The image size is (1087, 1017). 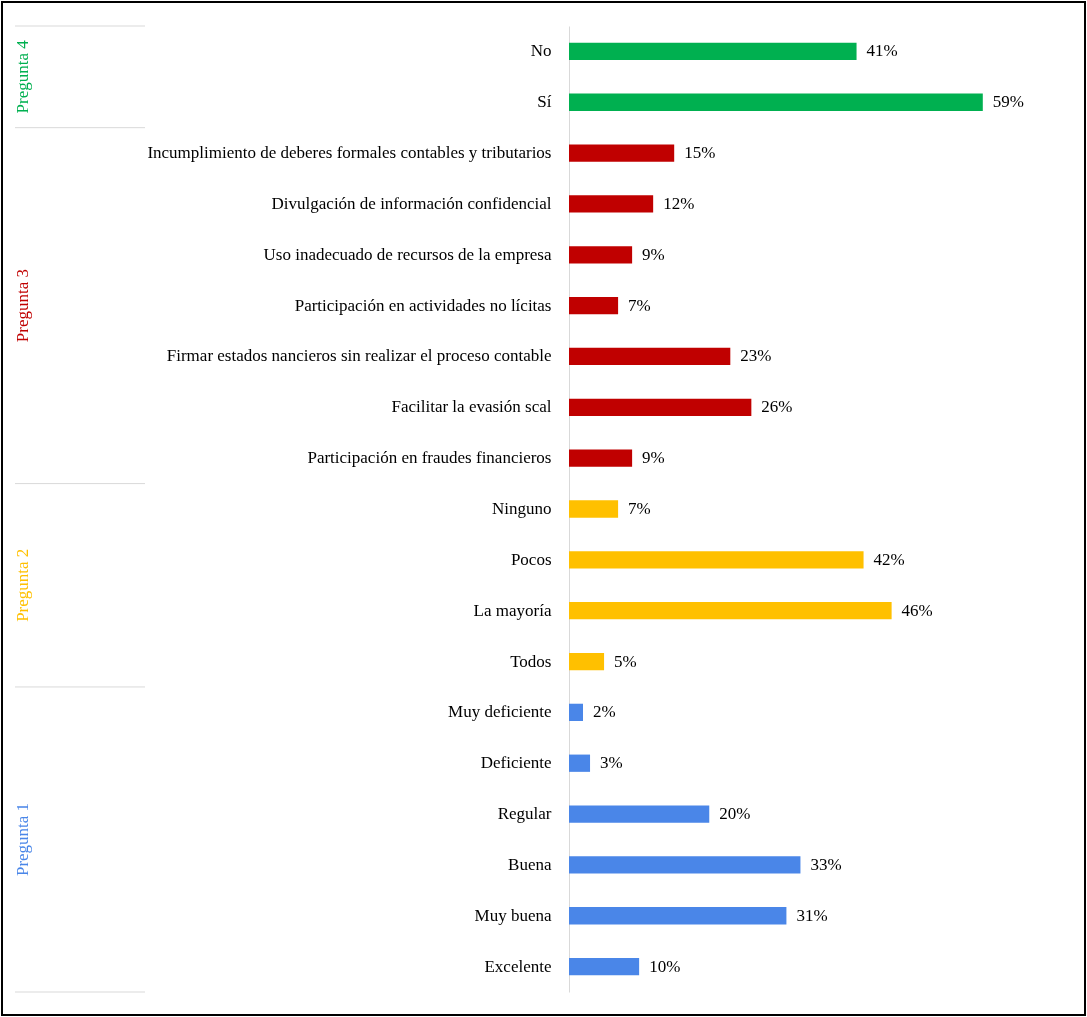 What do you see at coordinates (531, 661) in the screenshot?
I see `y-tick-label: Todos` at bounding box center [531, 661].